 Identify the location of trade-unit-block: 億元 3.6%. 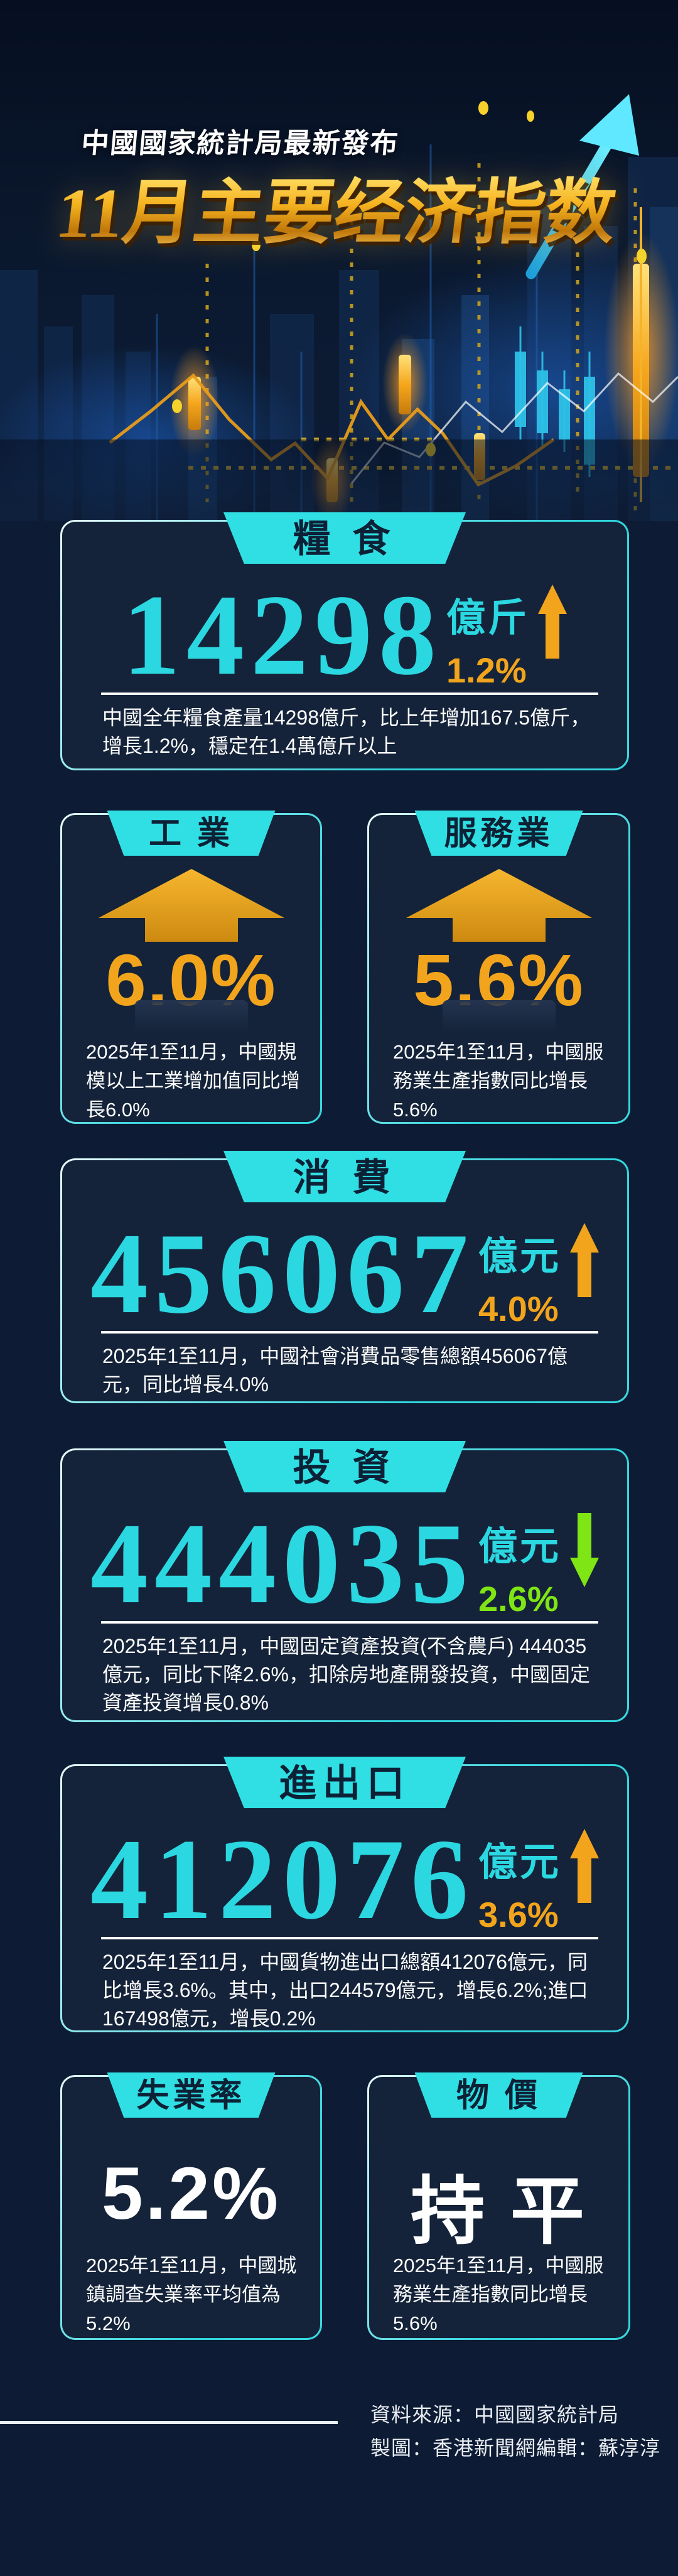
(519, 1878).